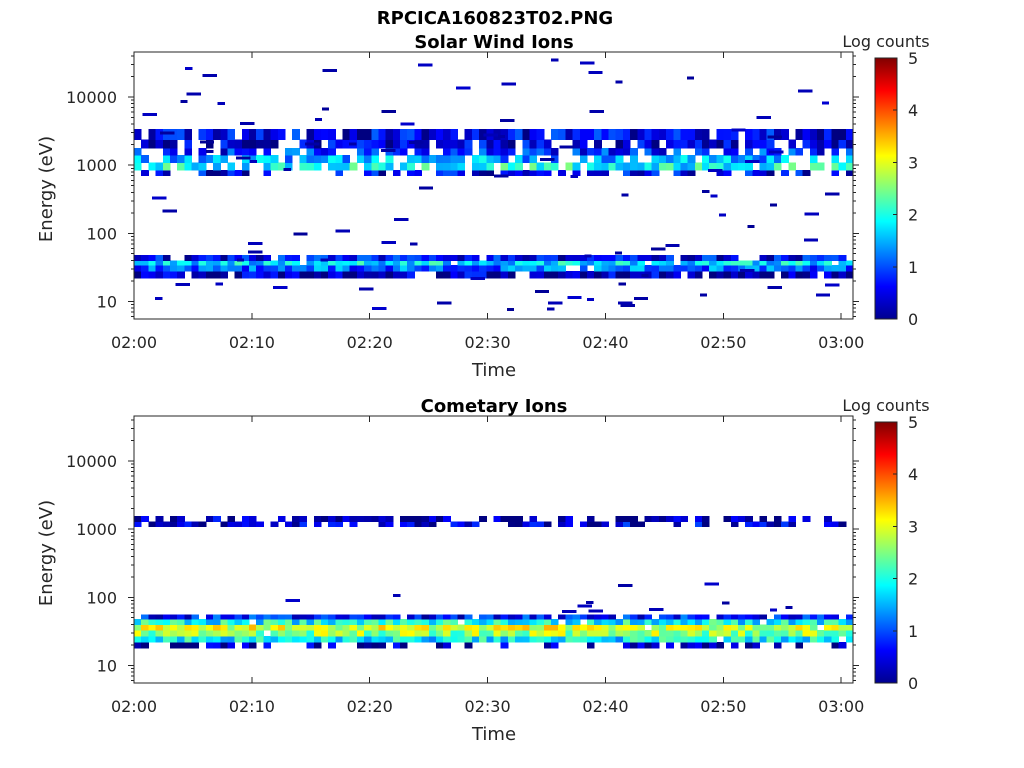 This screenshot has height=768, width=1024. I want to click on figure-title: RPCICA160823T02.PNG, so click(495, 18).